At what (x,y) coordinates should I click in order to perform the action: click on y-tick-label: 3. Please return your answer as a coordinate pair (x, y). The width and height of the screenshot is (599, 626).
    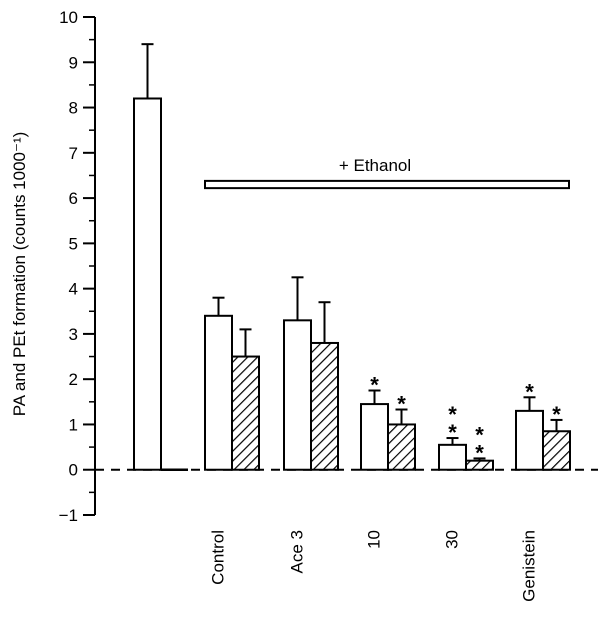
    Looking at the image, I should click on (73, 334).